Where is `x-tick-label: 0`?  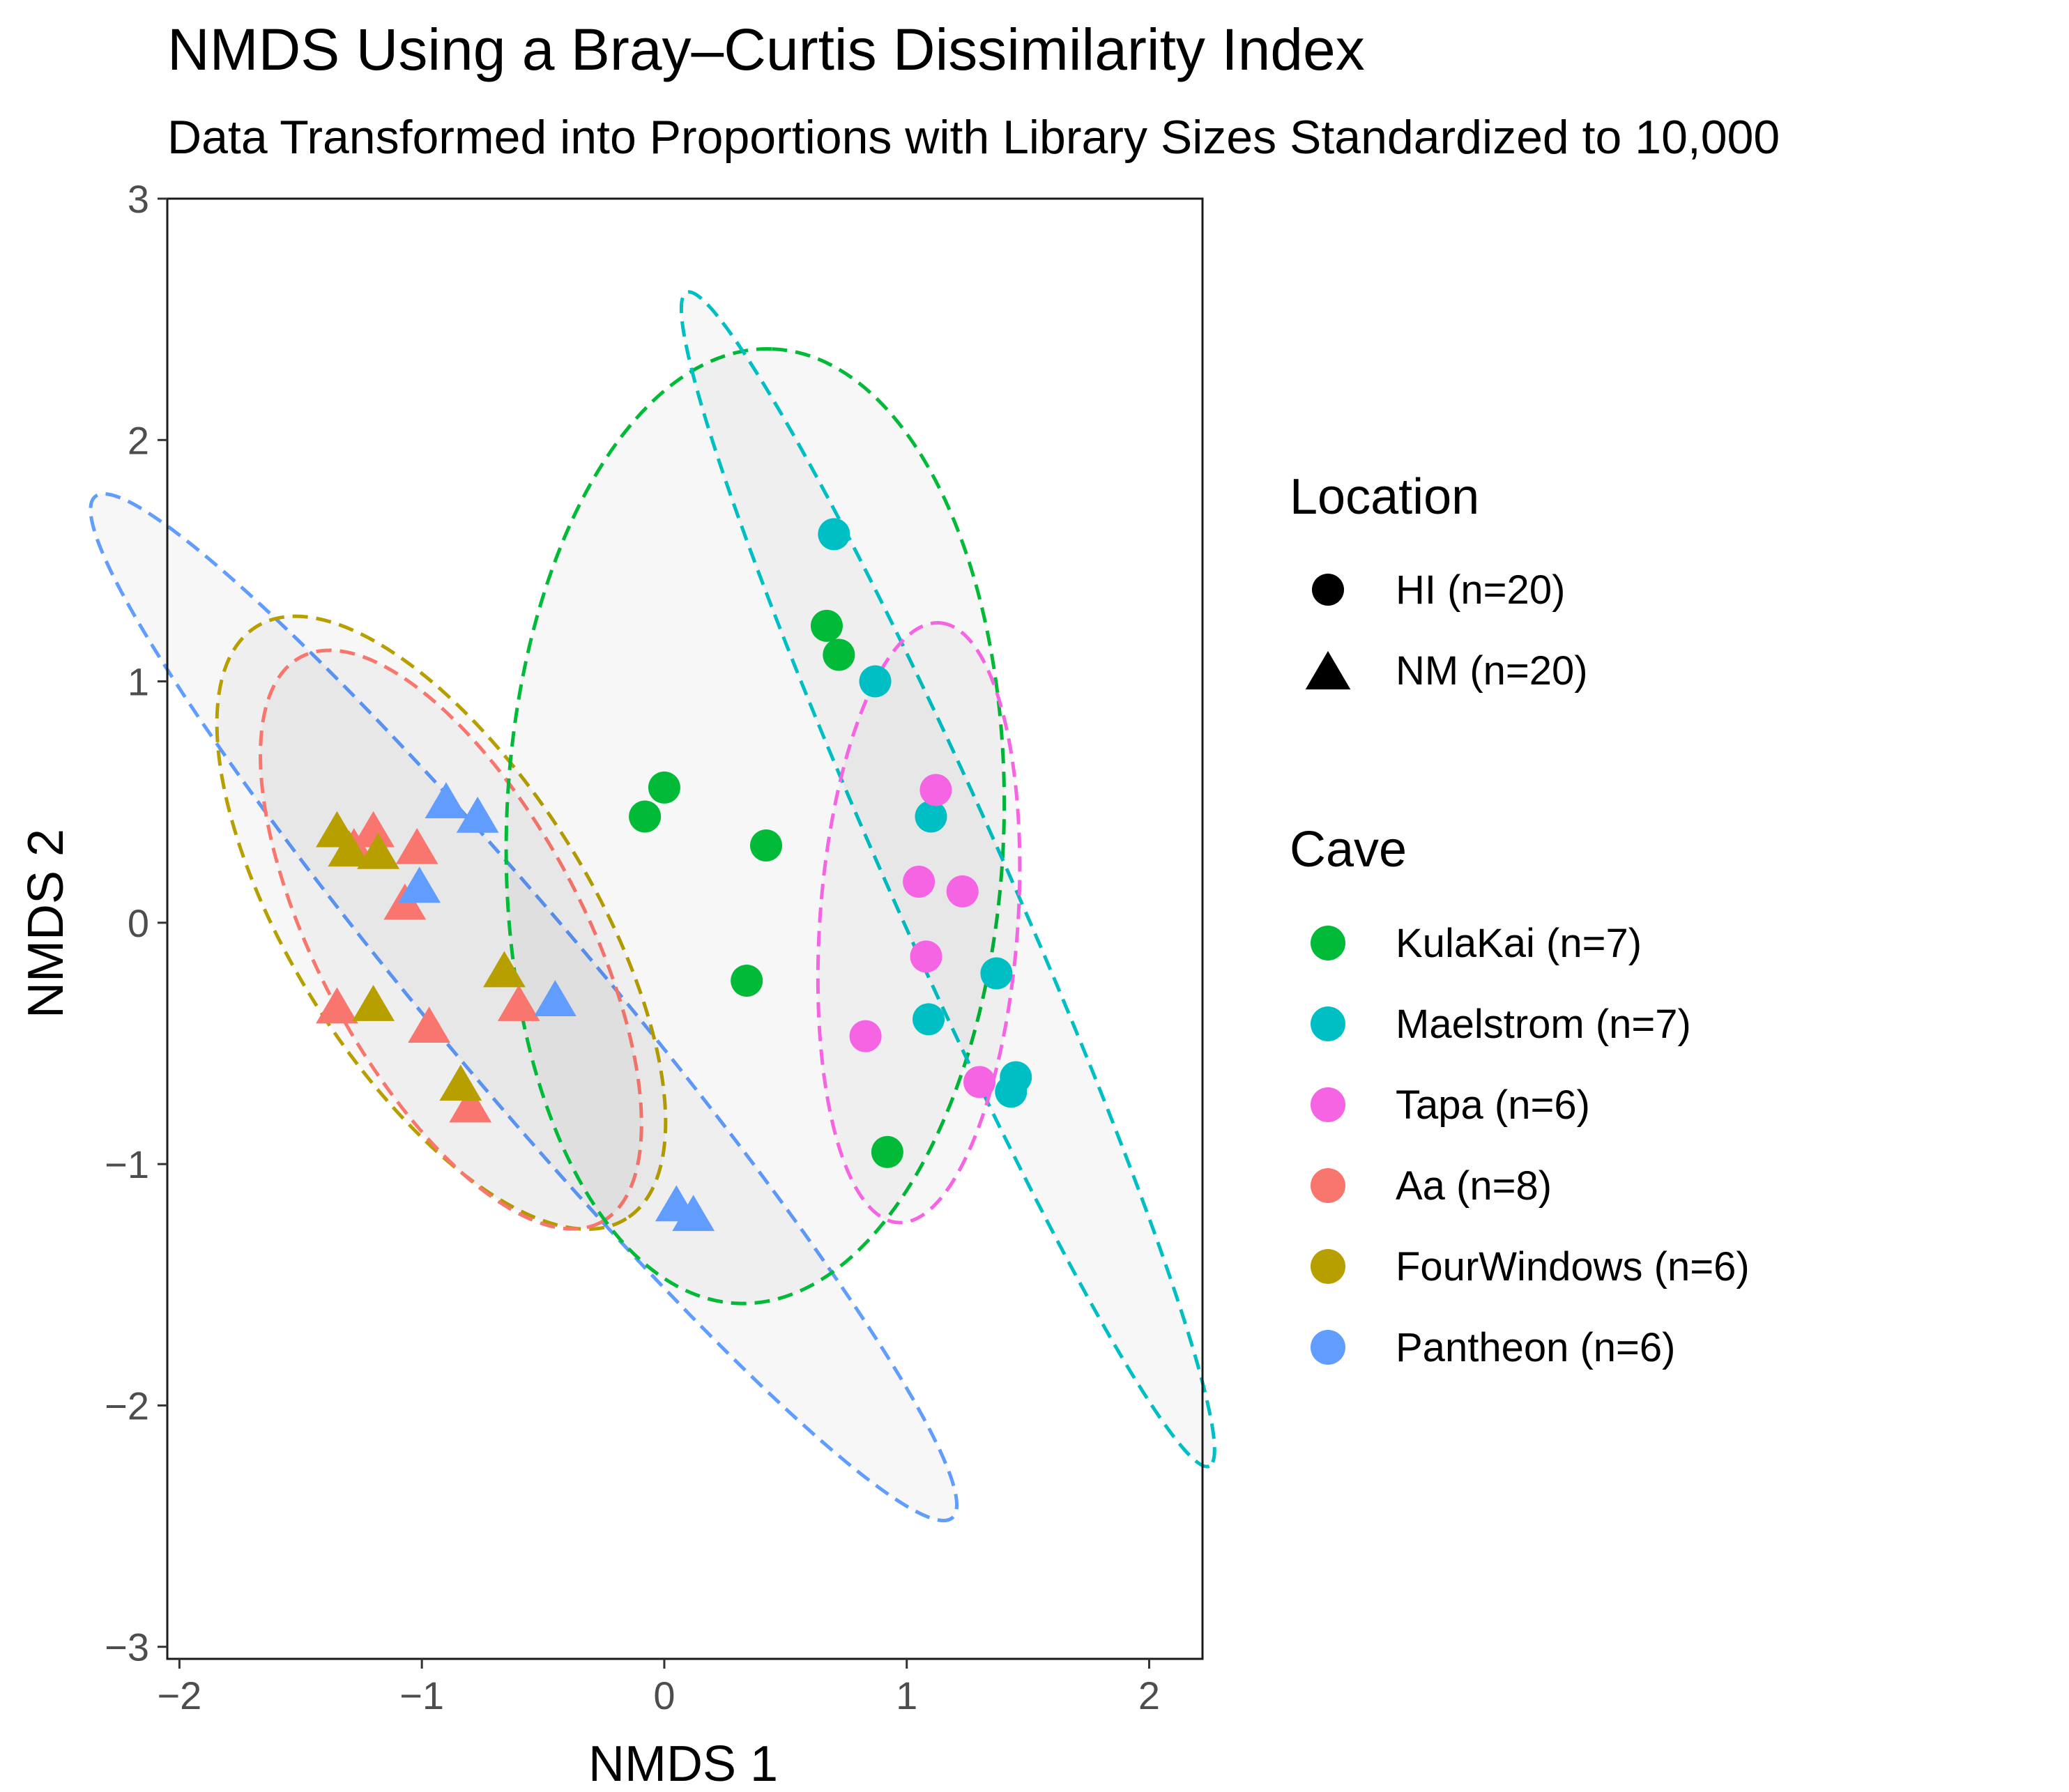 x-tick-label: 0 is located at coordinates (664, 1695).